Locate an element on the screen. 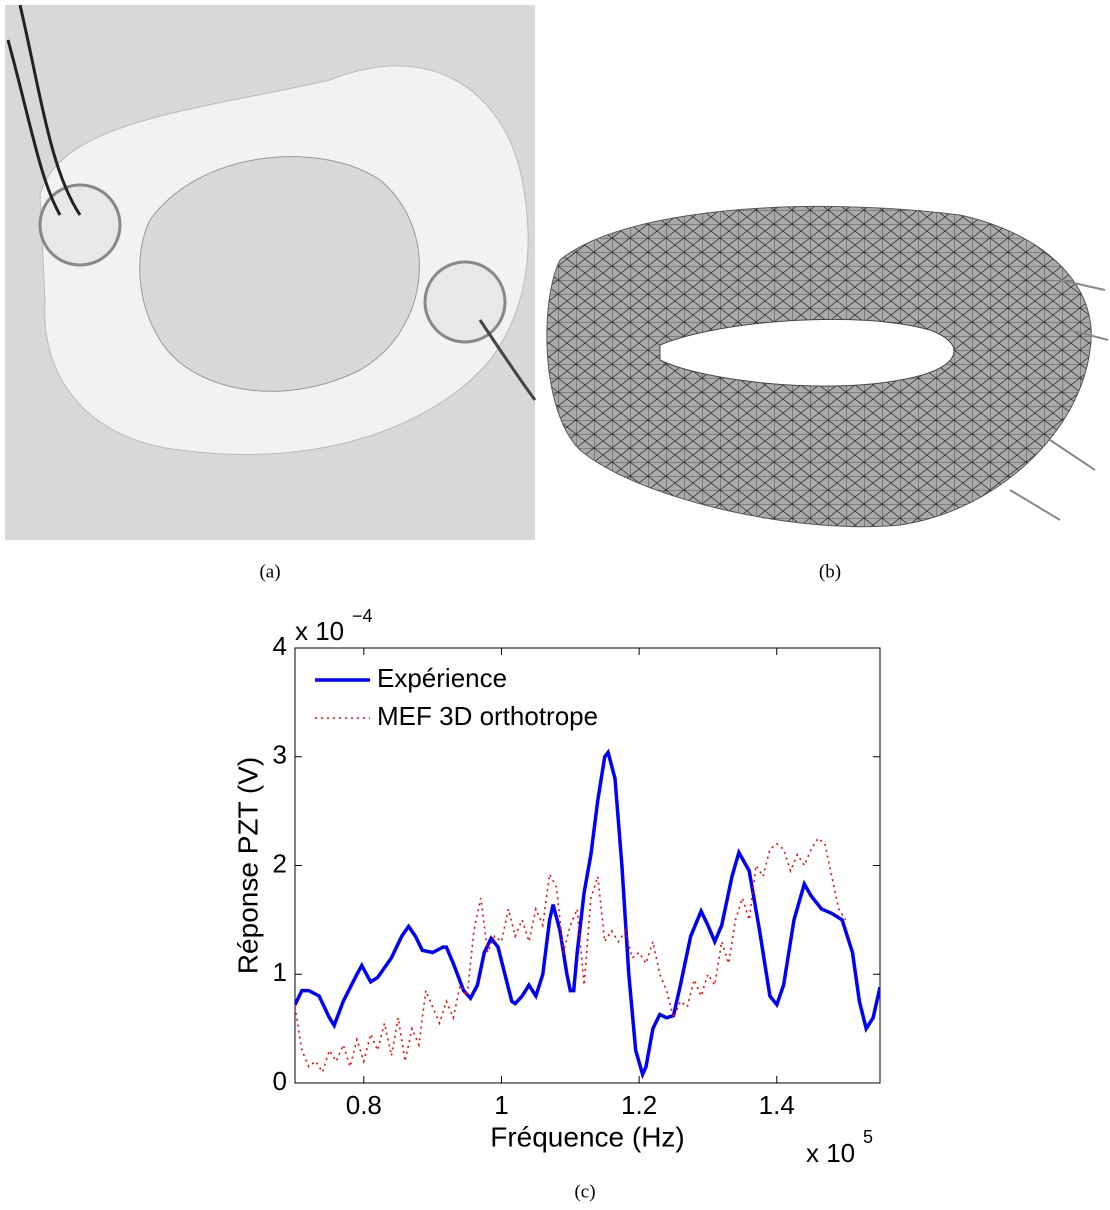  x-tick-label: 1.2 is located at coordinates (639, 1105).